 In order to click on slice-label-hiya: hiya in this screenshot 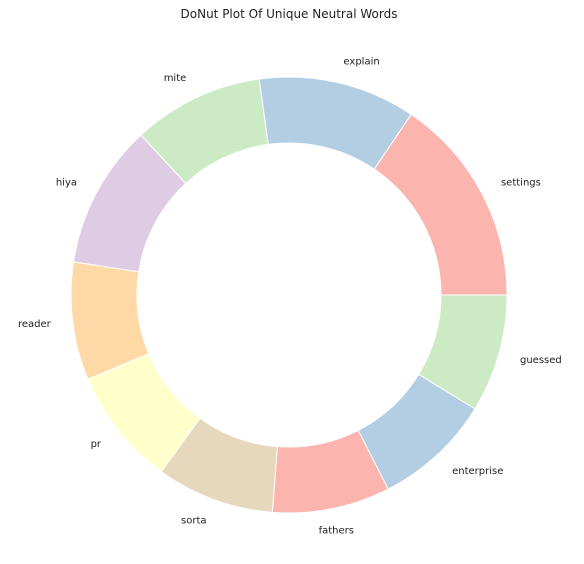, I will do `click(66, 182)`.